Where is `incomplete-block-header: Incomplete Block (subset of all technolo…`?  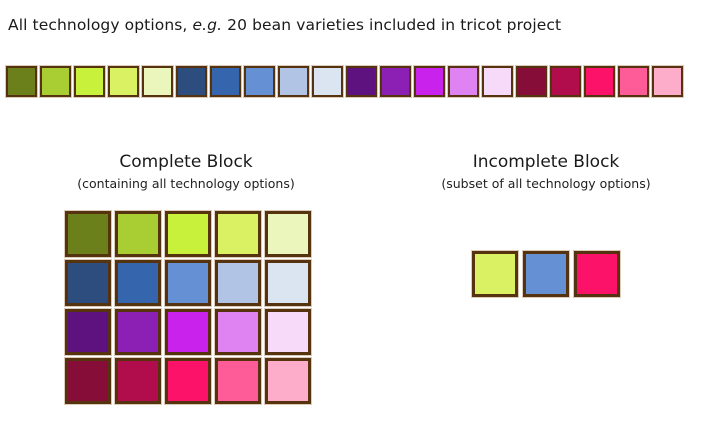 incomplete-block-header: Incomplete Block (subset of all technolo… is located at coordinates (546, 171).